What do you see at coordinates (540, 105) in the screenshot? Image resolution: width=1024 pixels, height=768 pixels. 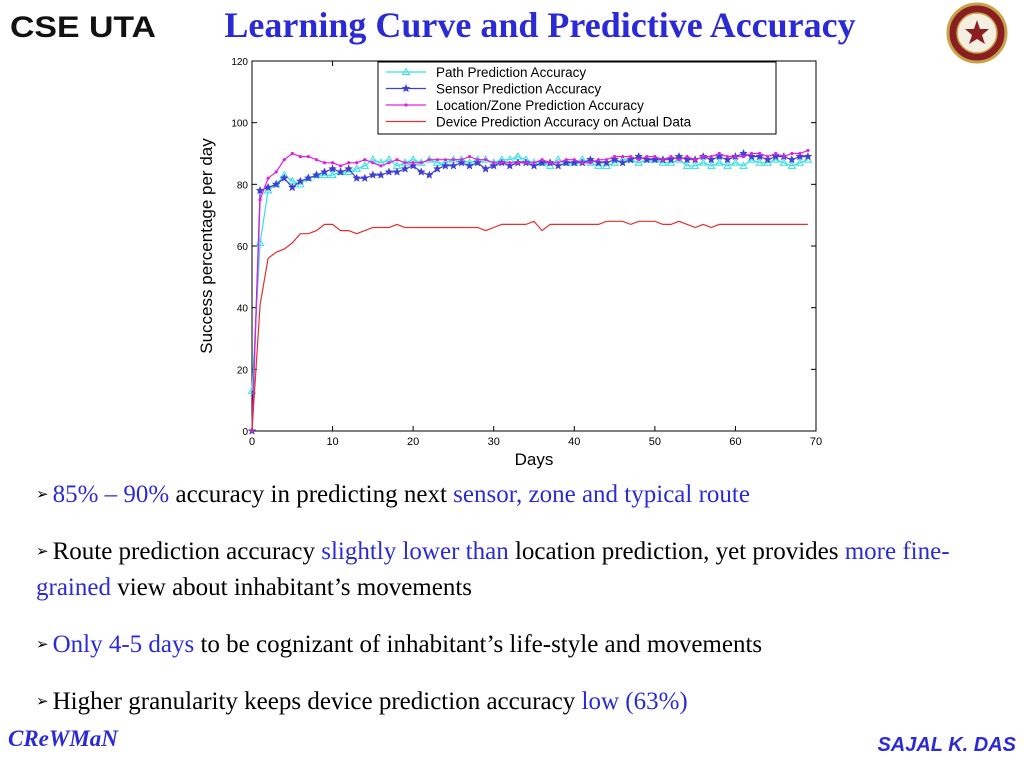 I see `legend-label: Location/Zone Prediction Accuracy` at bounding box center [540, 105].